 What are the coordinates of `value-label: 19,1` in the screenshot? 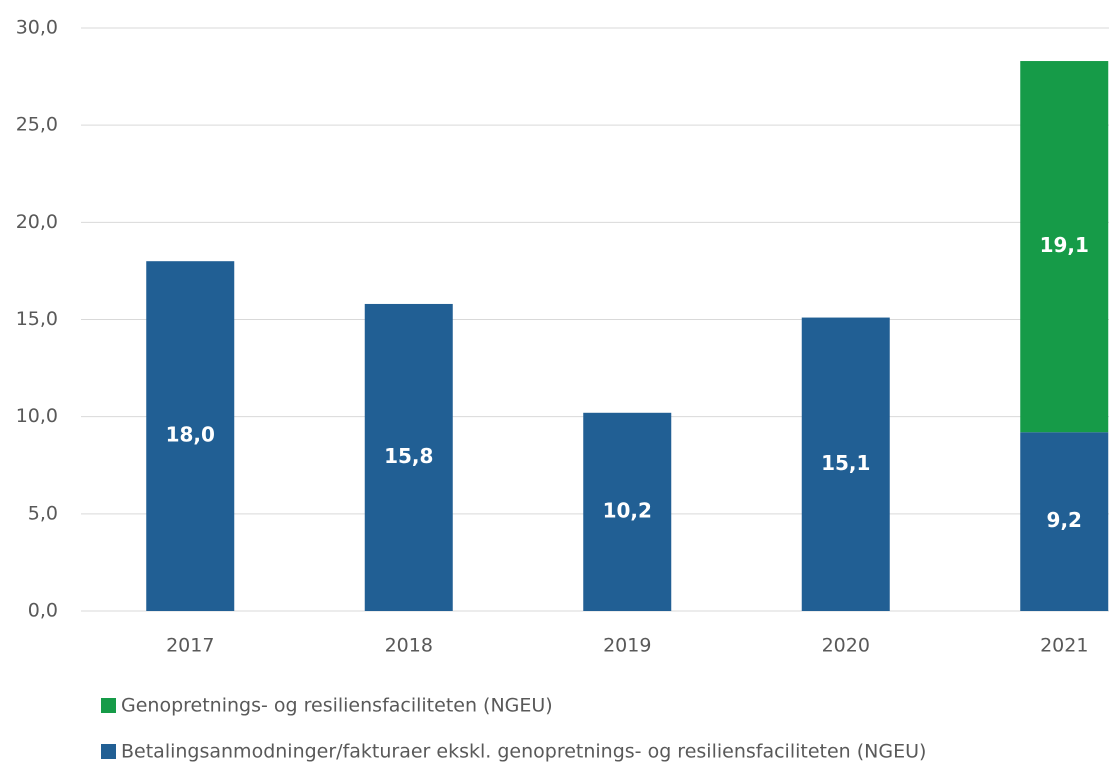 It's located at (1064, 245).